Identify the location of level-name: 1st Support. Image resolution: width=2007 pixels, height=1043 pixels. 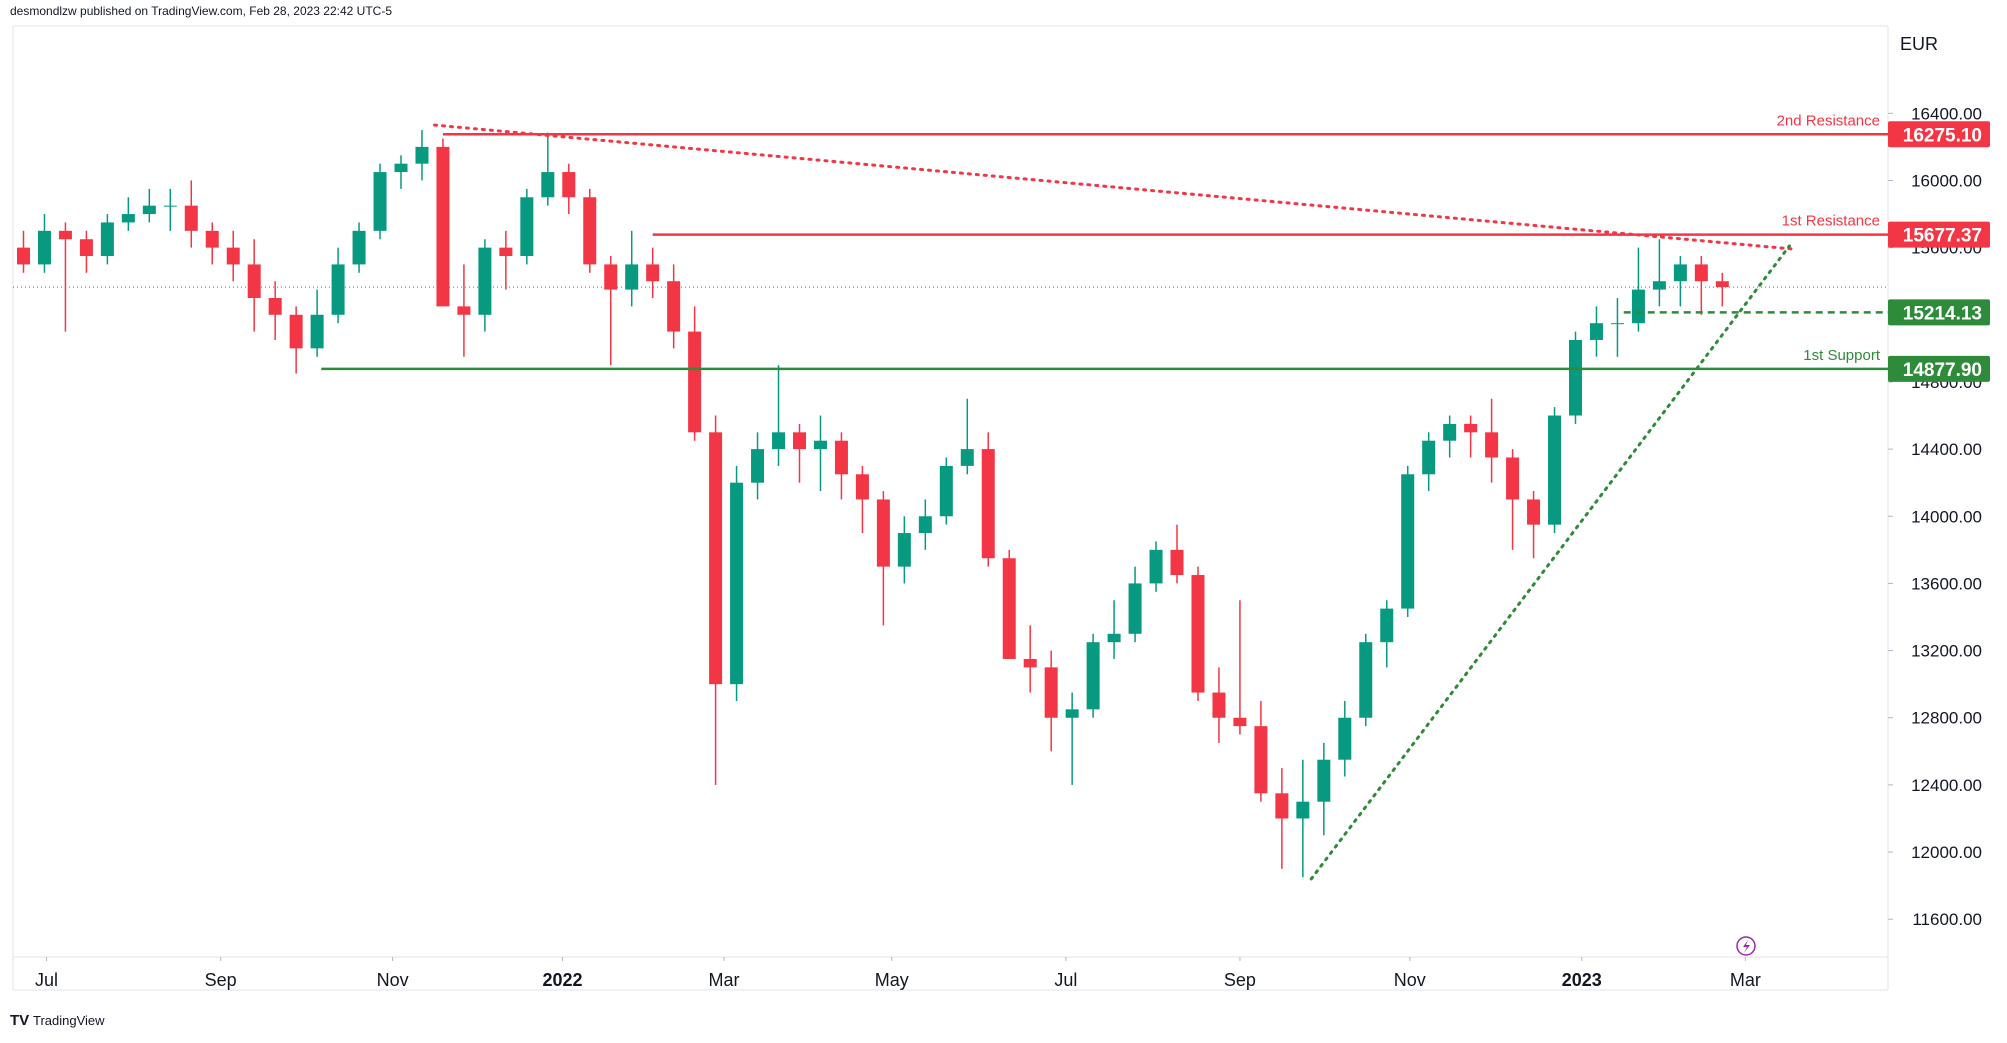
(1842, 355).